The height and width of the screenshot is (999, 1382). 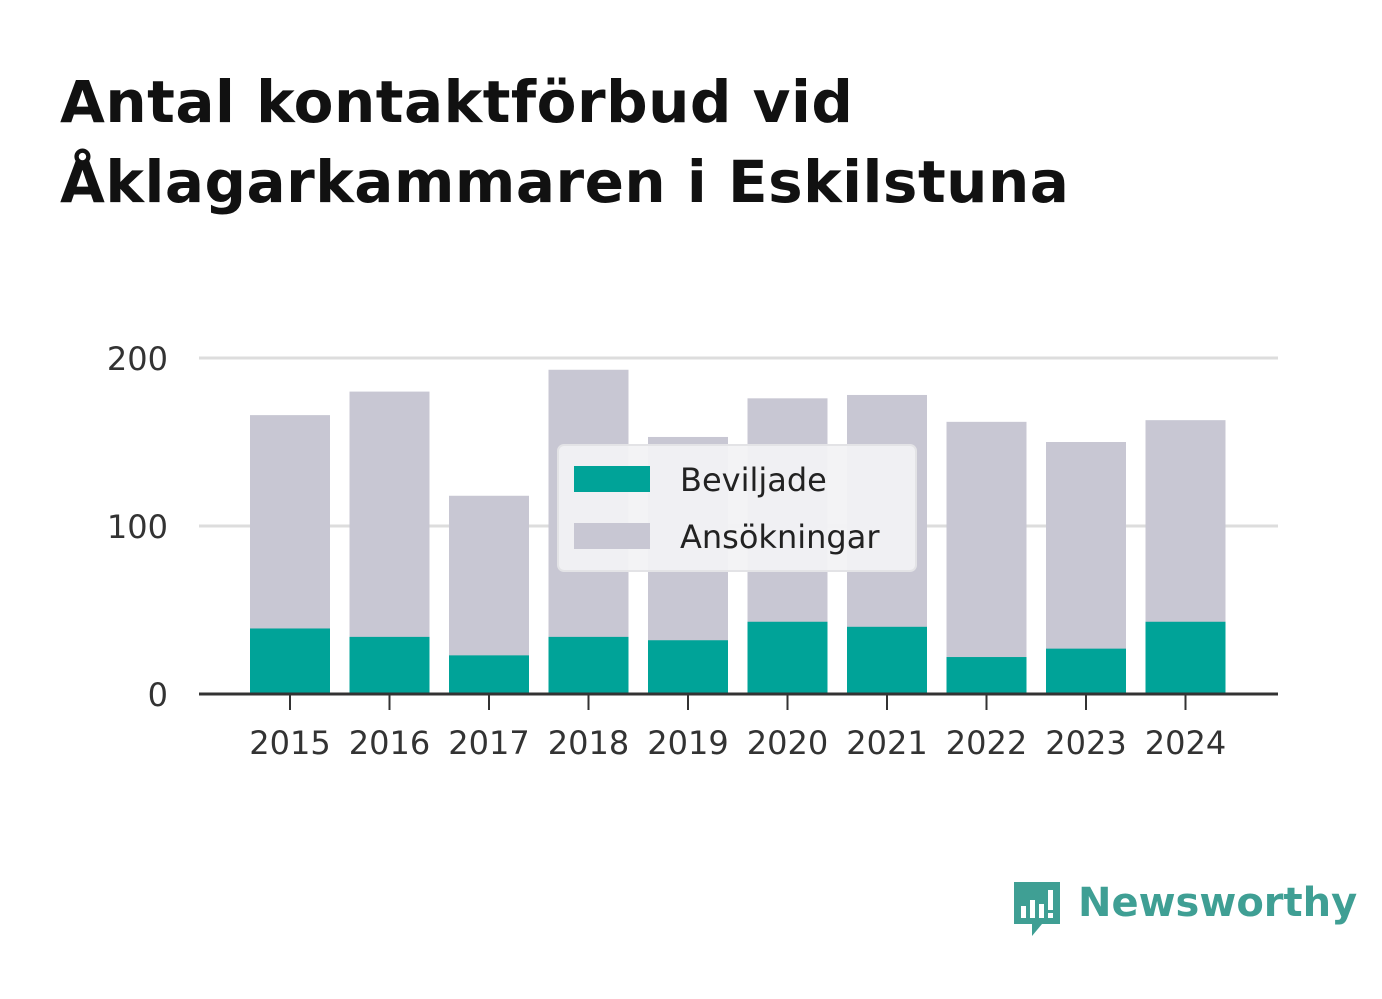 What do you see at coordinates (565, 182) in the screenshot?
I see `chart-title-line-2: Åklagarkammaren i Eskilstuna` at bounding box center [565, 182].